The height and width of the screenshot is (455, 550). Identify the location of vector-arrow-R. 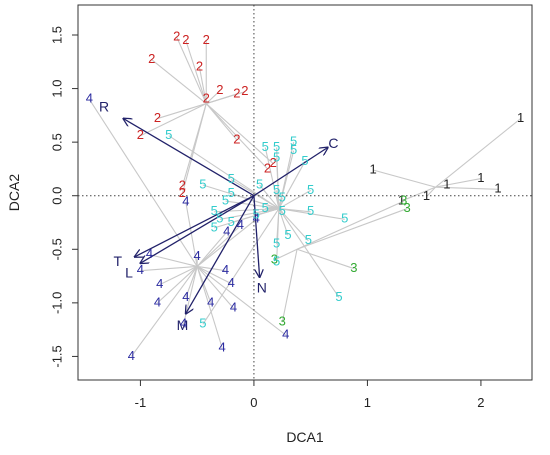
(189, 158).